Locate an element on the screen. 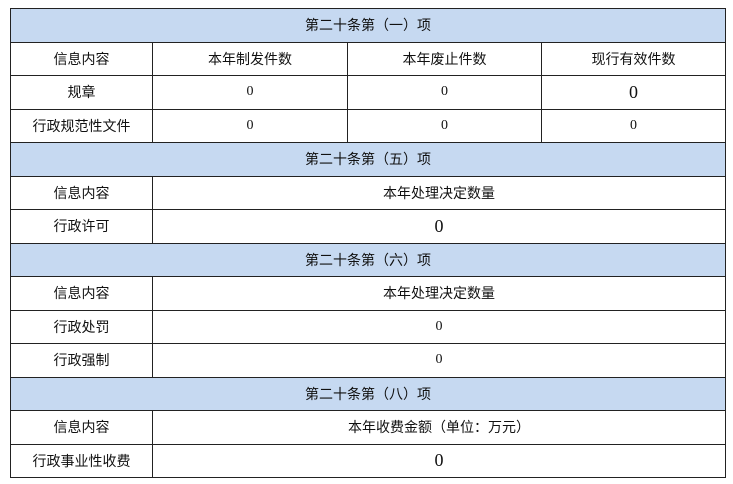  column-header: 本年废止件数 is located at coordinates (444, 58).